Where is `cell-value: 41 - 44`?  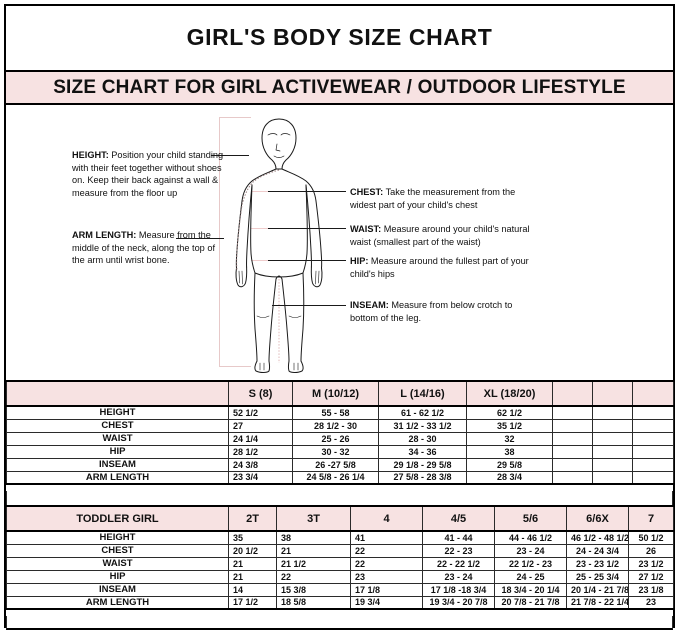
cell-value: 41 - 44 is located at coordinates (458, 537).